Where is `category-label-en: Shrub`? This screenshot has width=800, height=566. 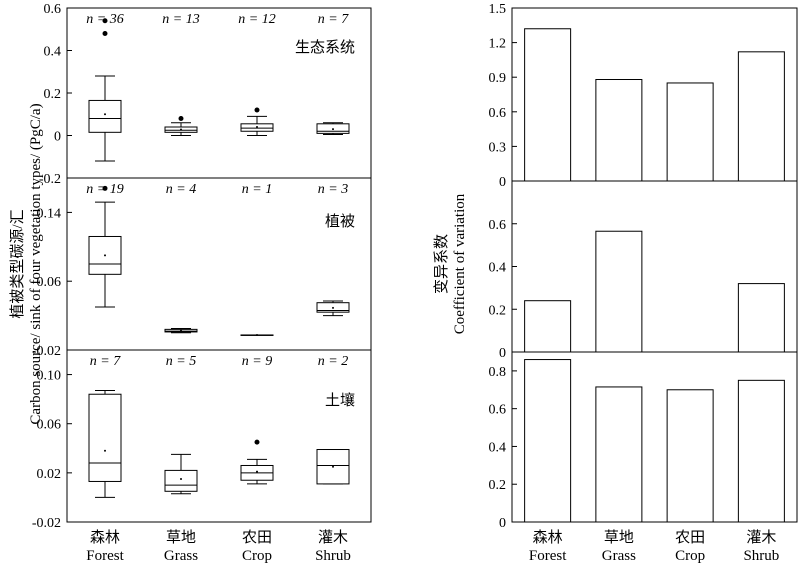 category-label-en: Shrub is located at coordinates (761, 556).